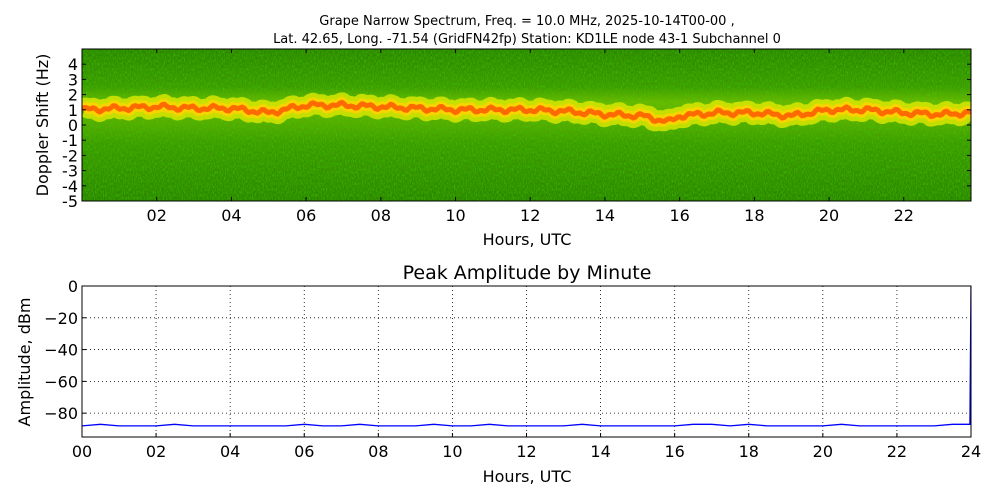 Image resolution: width=1000 pixels, height=500 pixels. Describe the element at coordinates (156, 451) in the screenshot. I see `amplitude-x-tick-label: 02` at that location.